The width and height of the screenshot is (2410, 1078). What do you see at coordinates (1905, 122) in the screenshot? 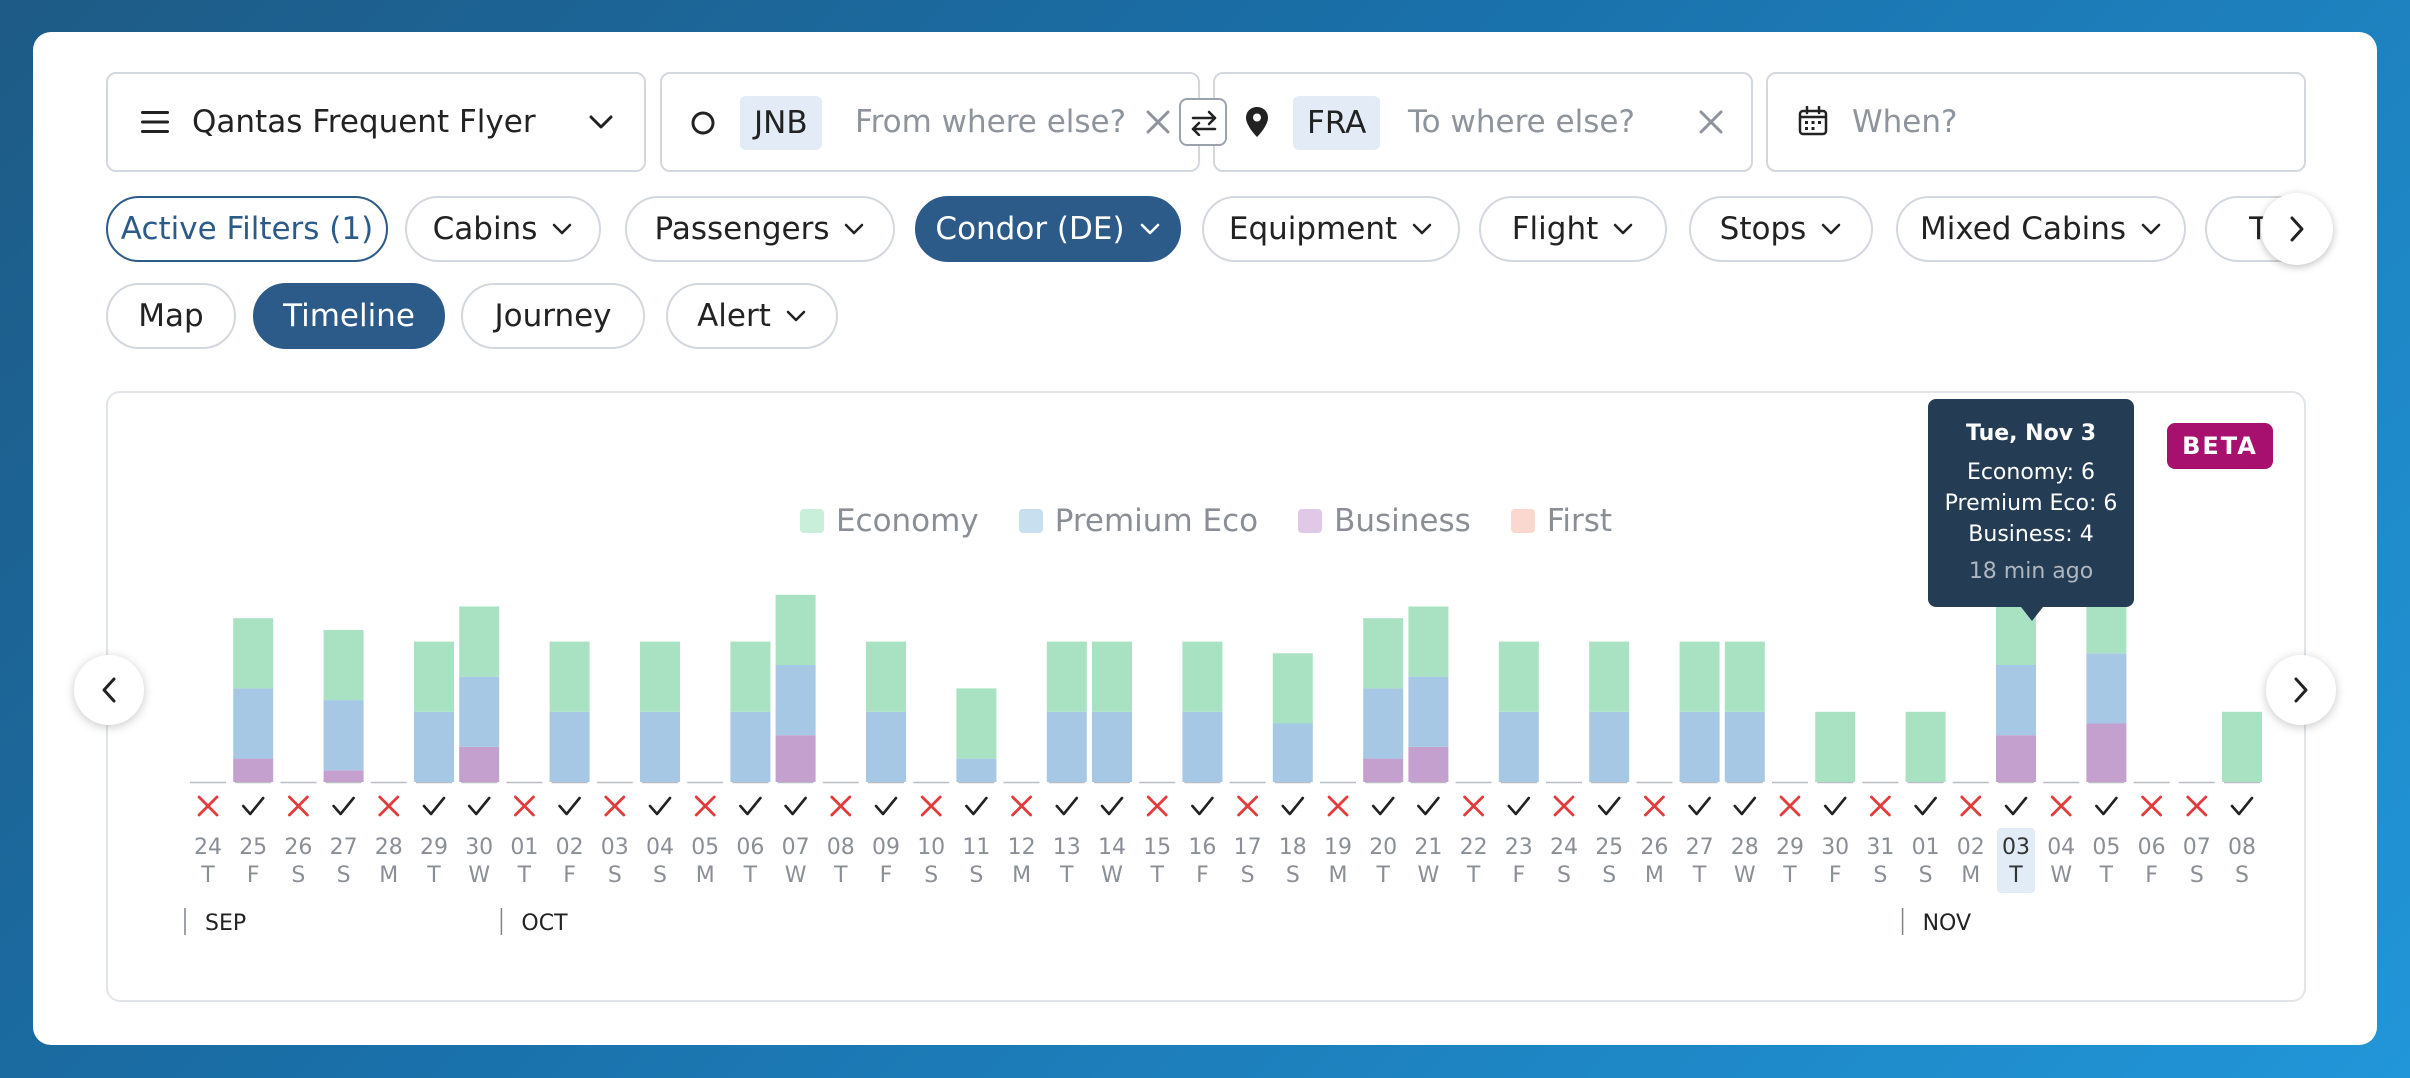
I see `date-input: When?` at bounding box center [1905, 122].